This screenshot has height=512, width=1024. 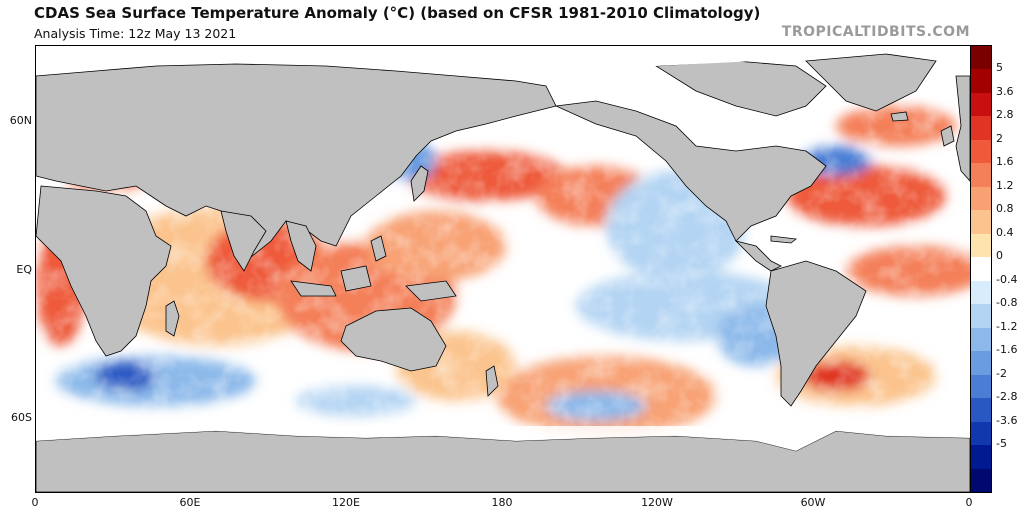 I want to click on colorbar-tick-label: 2.8, so click(x=1005, y=115).